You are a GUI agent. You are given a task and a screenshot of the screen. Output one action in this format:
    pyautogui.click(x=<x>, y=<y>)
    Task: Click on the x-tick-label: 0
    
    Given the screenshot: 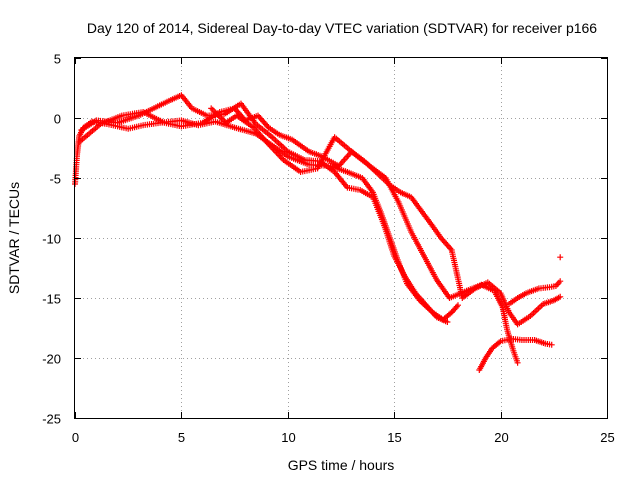 What is the action you would take?
    pyautogui.click(x=75, y=437)
    